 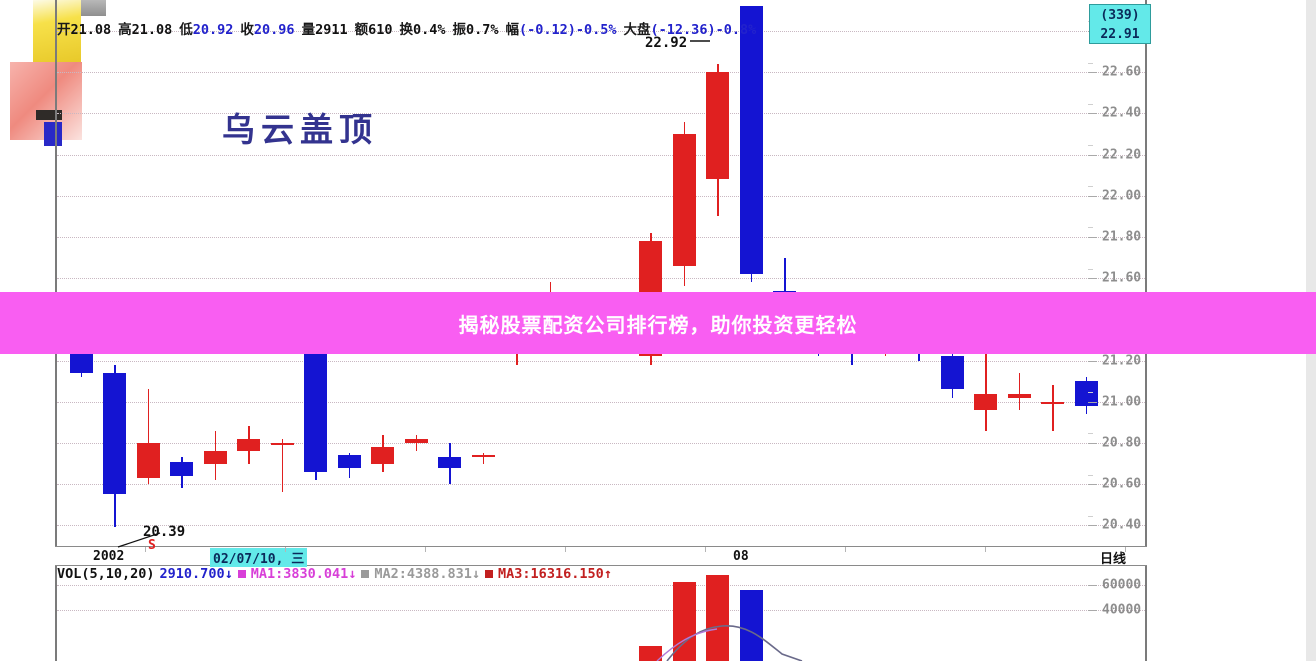 I want to click on price-axis-label: 20.80, so click(x=1122, y=443).